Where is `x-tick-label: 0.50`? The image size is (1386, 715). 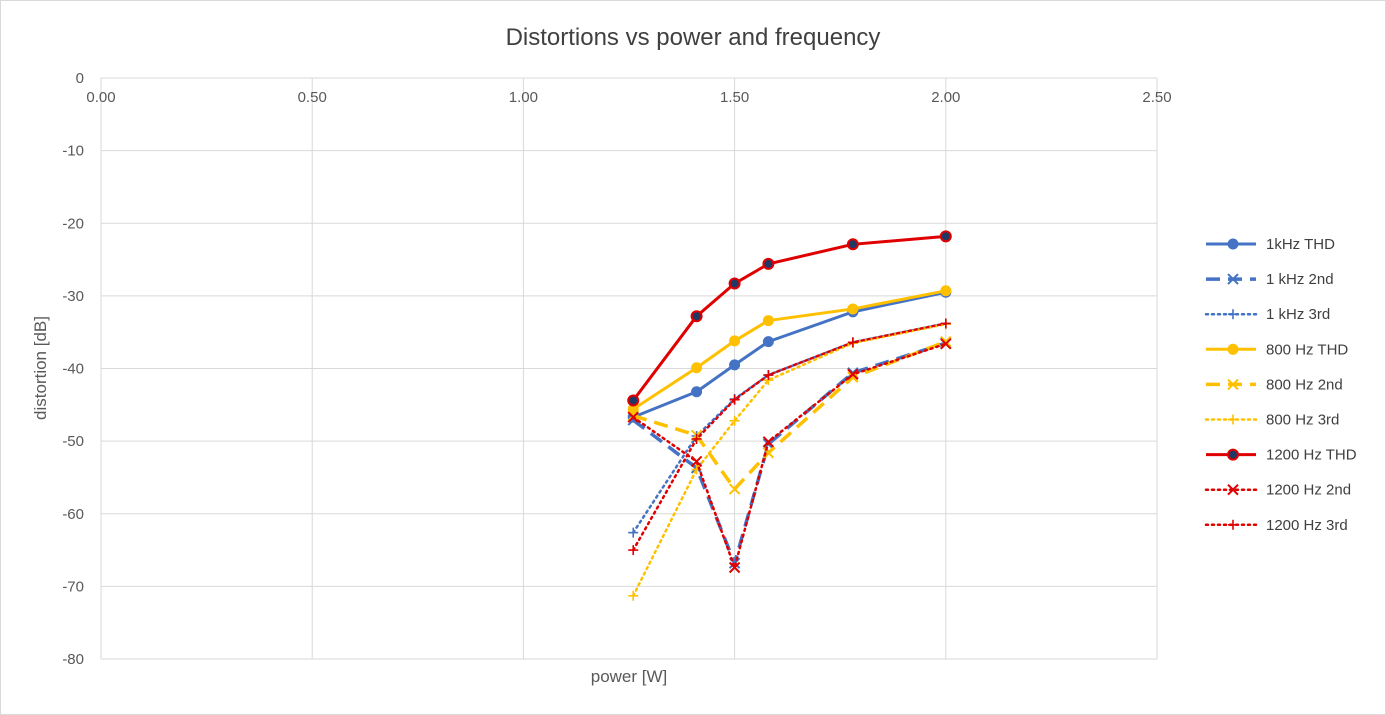 x-tick-label: 0.50 is located at coordinates (312, 97).